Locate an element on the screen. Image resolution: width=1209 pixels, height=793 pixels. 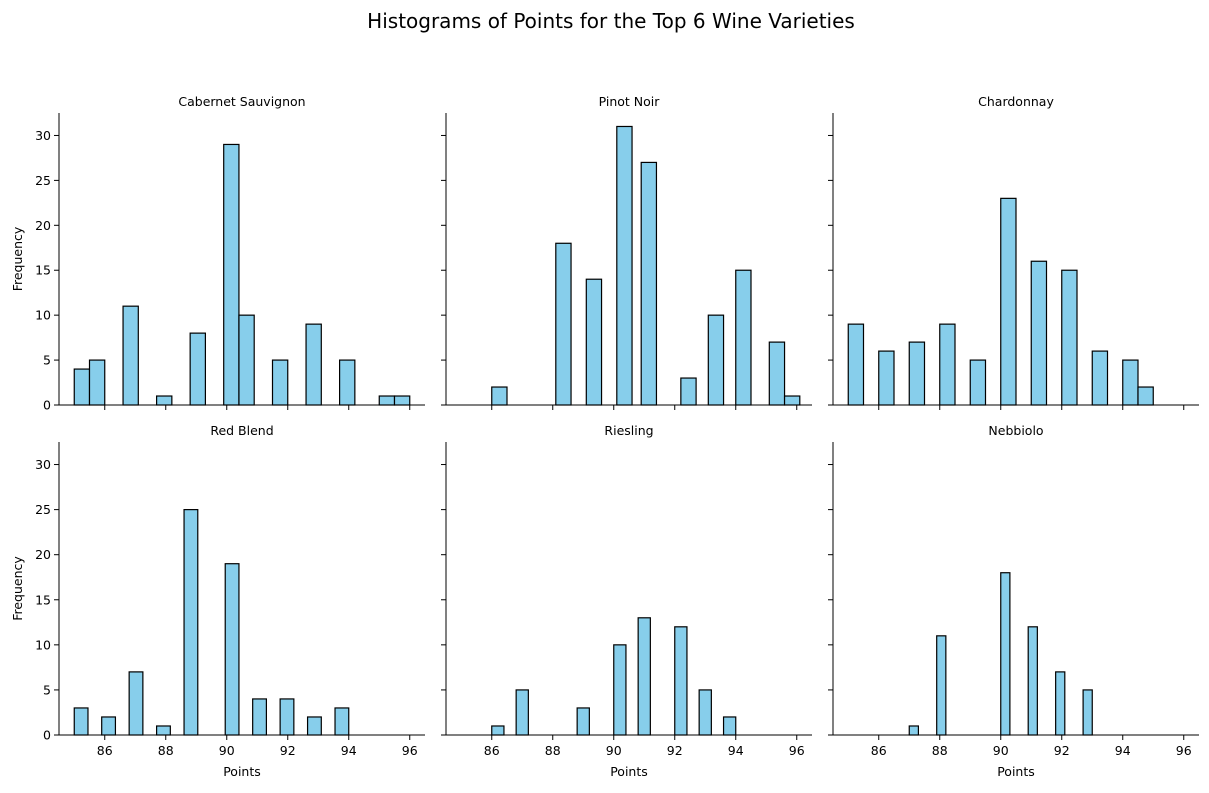
panel-title: Nebbiolo is located at coordinates (1015, 430).